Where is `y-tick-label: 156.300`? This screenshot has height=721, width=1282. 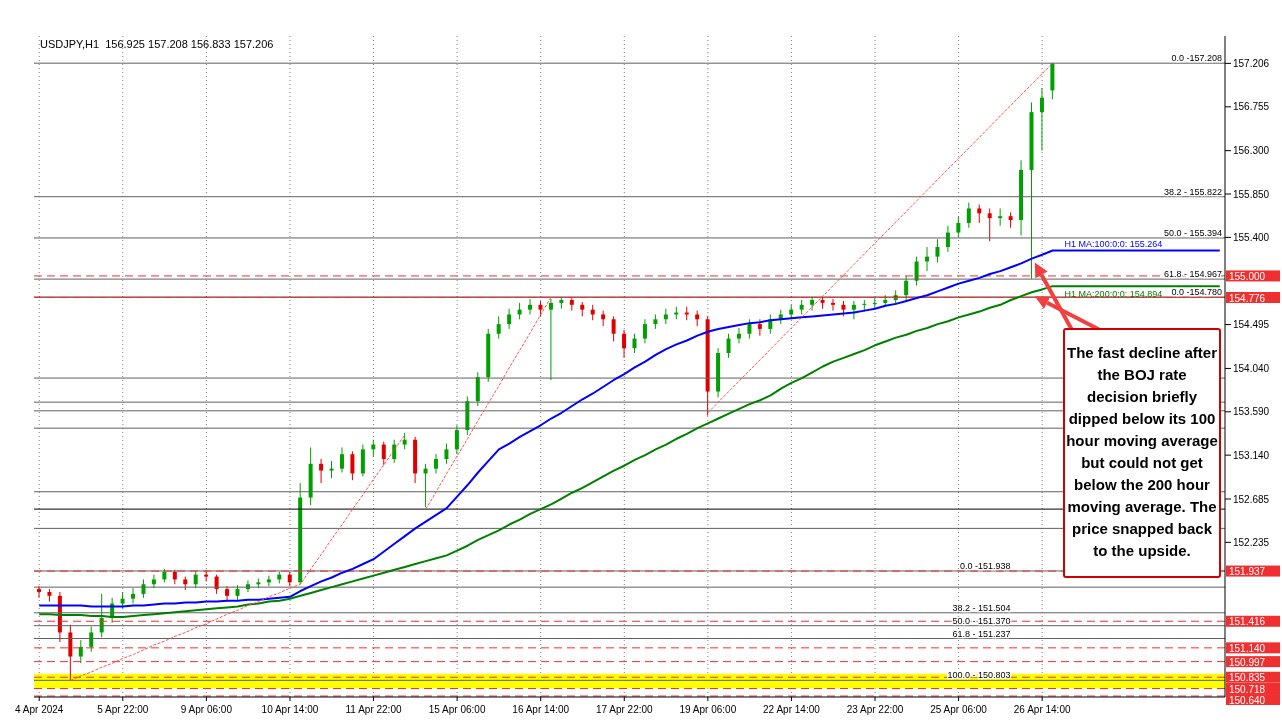
y-tick-label: 156.300 is located at coordinates (1251, 151).